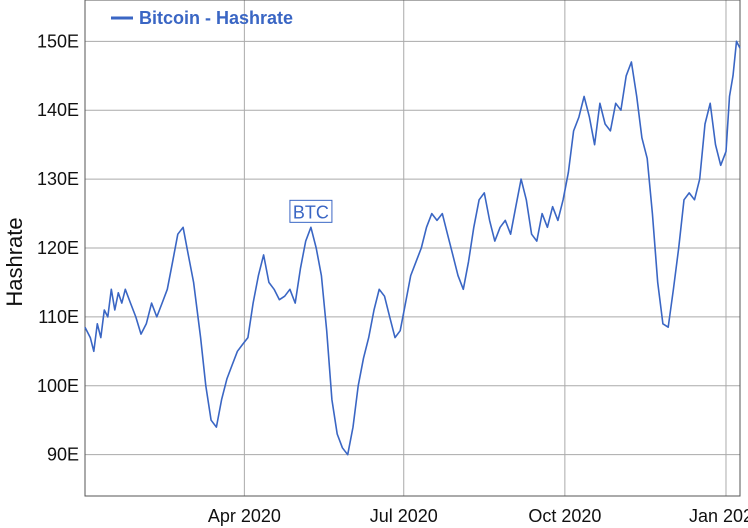 The height and width of the screenshot is (528, 748). I want to click on annotation-group: BTC, so click(311, 211).